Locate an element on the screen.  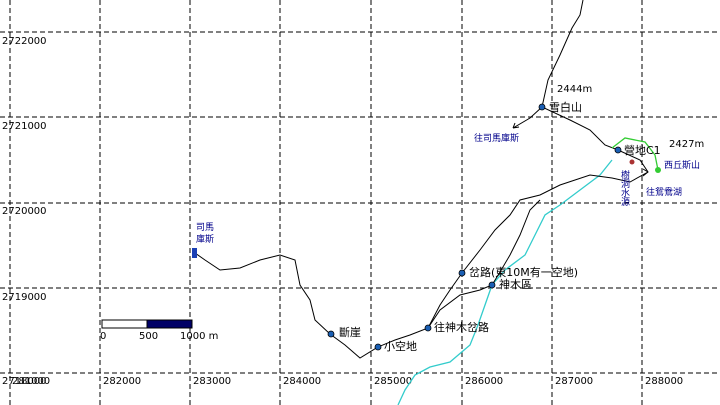
scale-label: 0 is located at coordinates (103, 336).